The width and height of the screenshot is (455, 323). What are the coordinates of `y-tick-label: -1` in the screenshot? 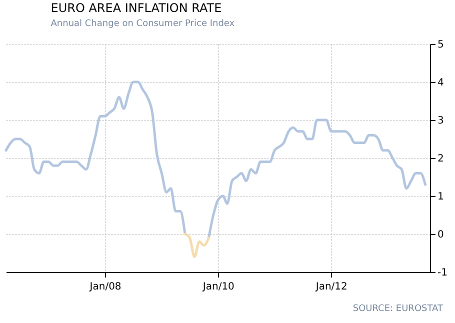 It's located at (443, 273).